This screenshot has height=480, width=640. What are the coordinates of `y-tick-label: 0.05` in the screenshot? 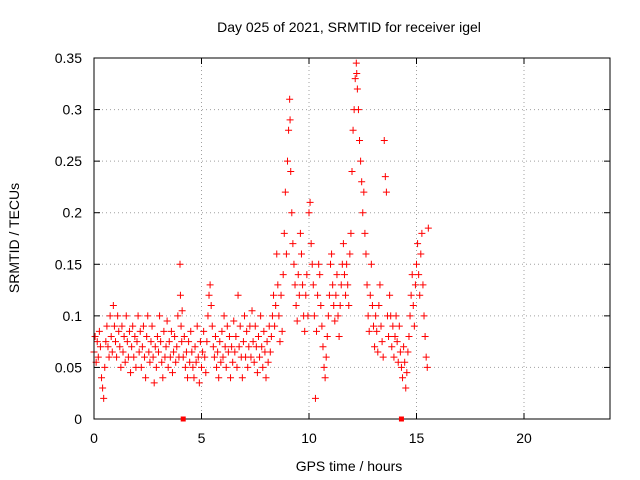 It's located at (68, 367).